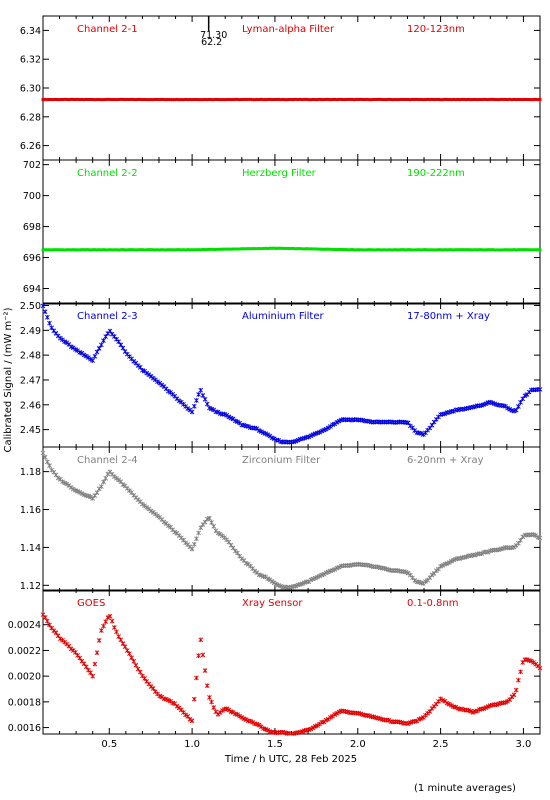 Image resolution: width=550 pixels, height=800 pixels. Describe the element at coordinates (107, 316) in the screenshot. I see `channel-label: Channel 2-3` at that location.